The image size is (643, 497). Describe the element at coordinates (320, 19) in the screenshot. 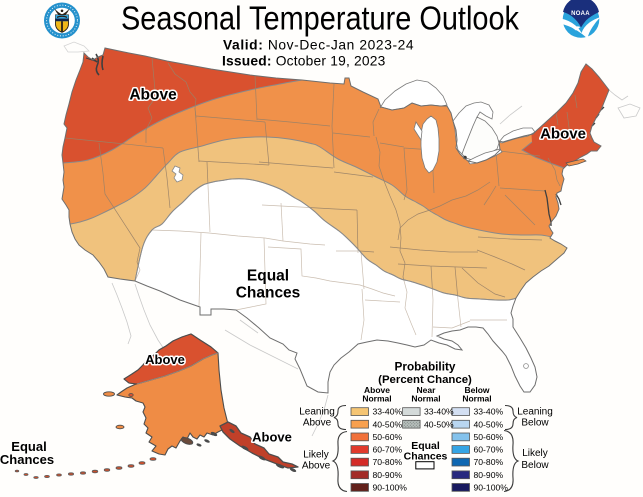

I see `svg-text: Seasonal Temperature Outlook` at that location.